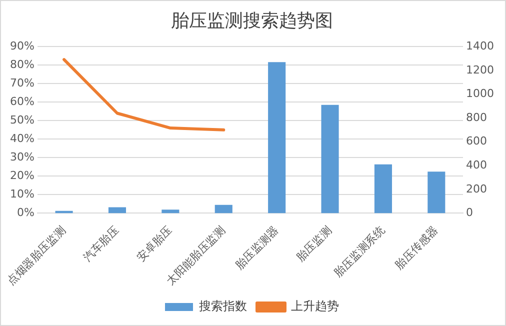 The image size is (506, 326). What do you see at coordinates (36, 256) in the screenshot?
I see `x-tick-label: 点烟器胎压监测` at bounding box center [36, 256].